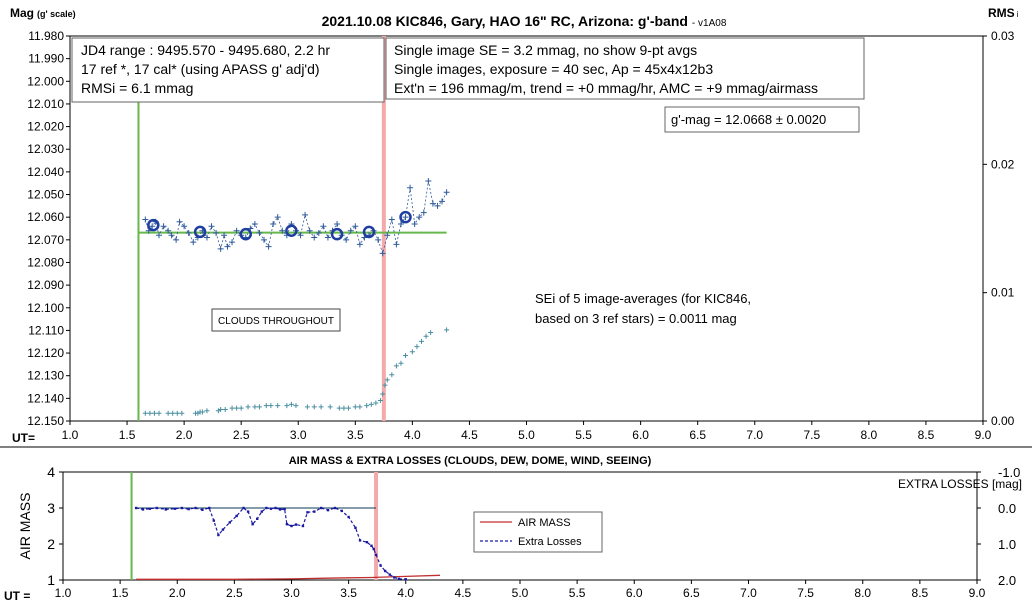  What do you see at coordinates (276, 320) in the screenshot?
I see `clouds-note: CLOUDS THROUGHOUT` at bounding box center [276, 320].